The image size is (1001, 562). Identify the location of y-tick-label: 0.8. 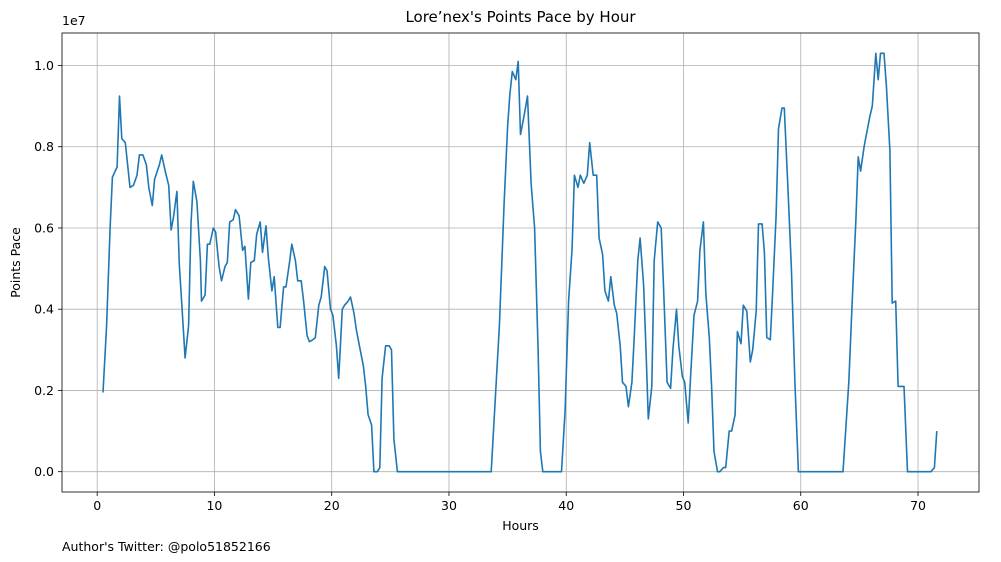
(44, 146).